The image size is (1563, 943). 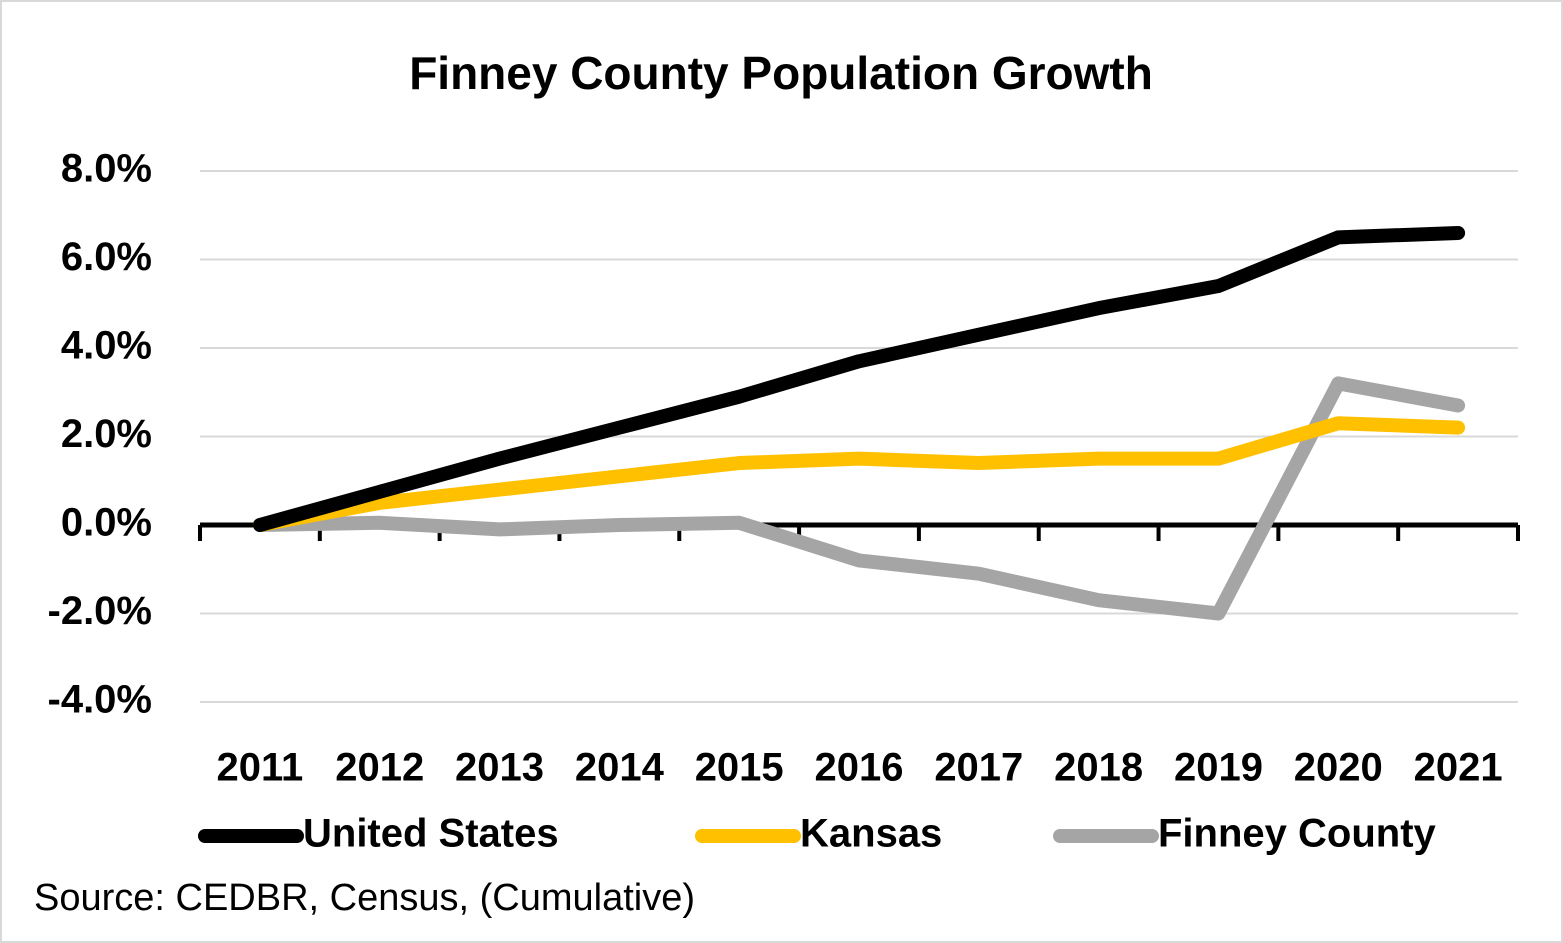 I want to click on y-tick-label: 0.0%, so click(x=106, y=523).